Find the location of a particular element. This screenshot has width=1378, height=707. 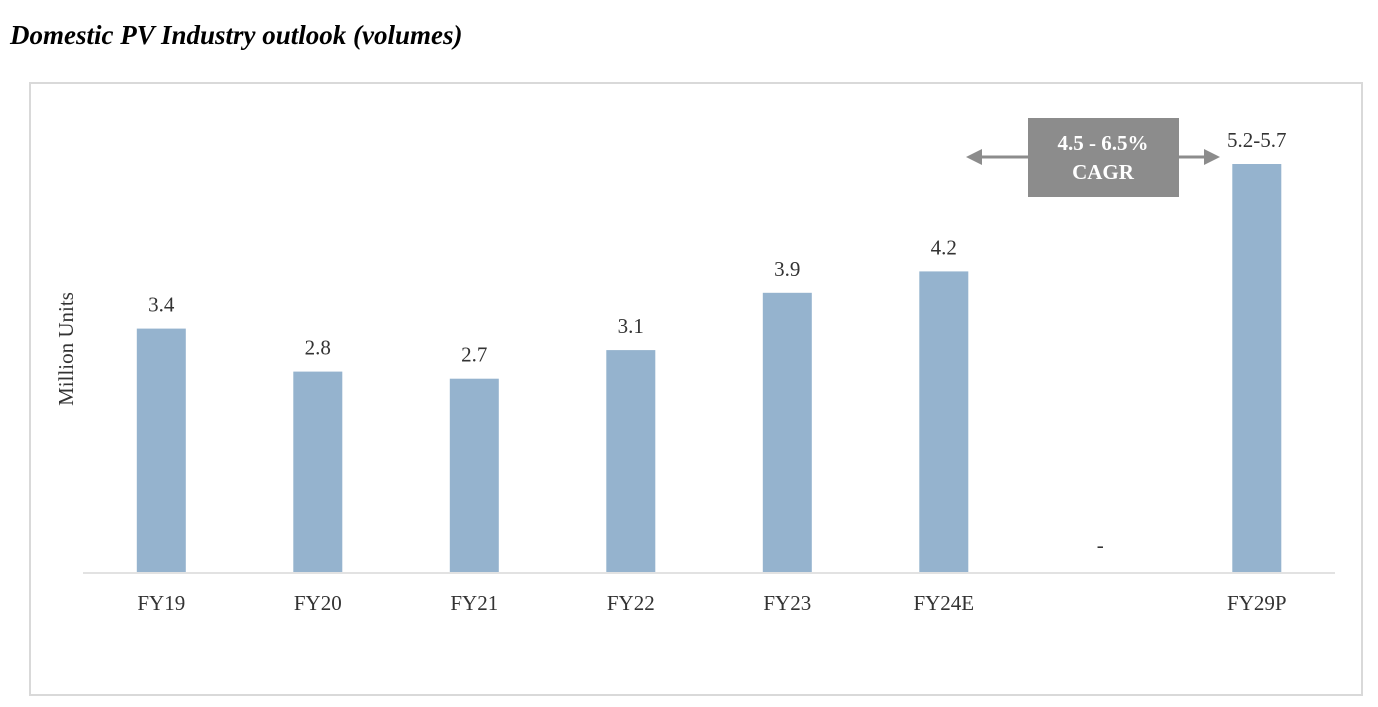

cagr-box is located at coordinates (1103, 157).